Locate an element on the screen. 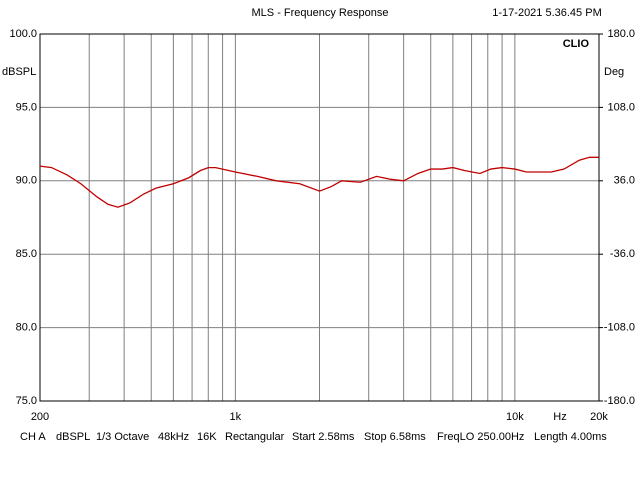 This screenshot has height=480, width=640. x-unit-label: Hz is located at coordinates (559, 417).